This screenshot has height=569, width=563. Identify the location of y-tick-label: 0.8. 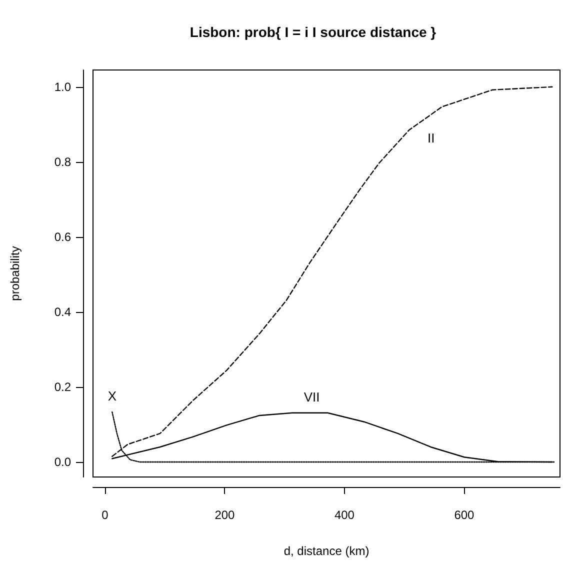
(63, 161).